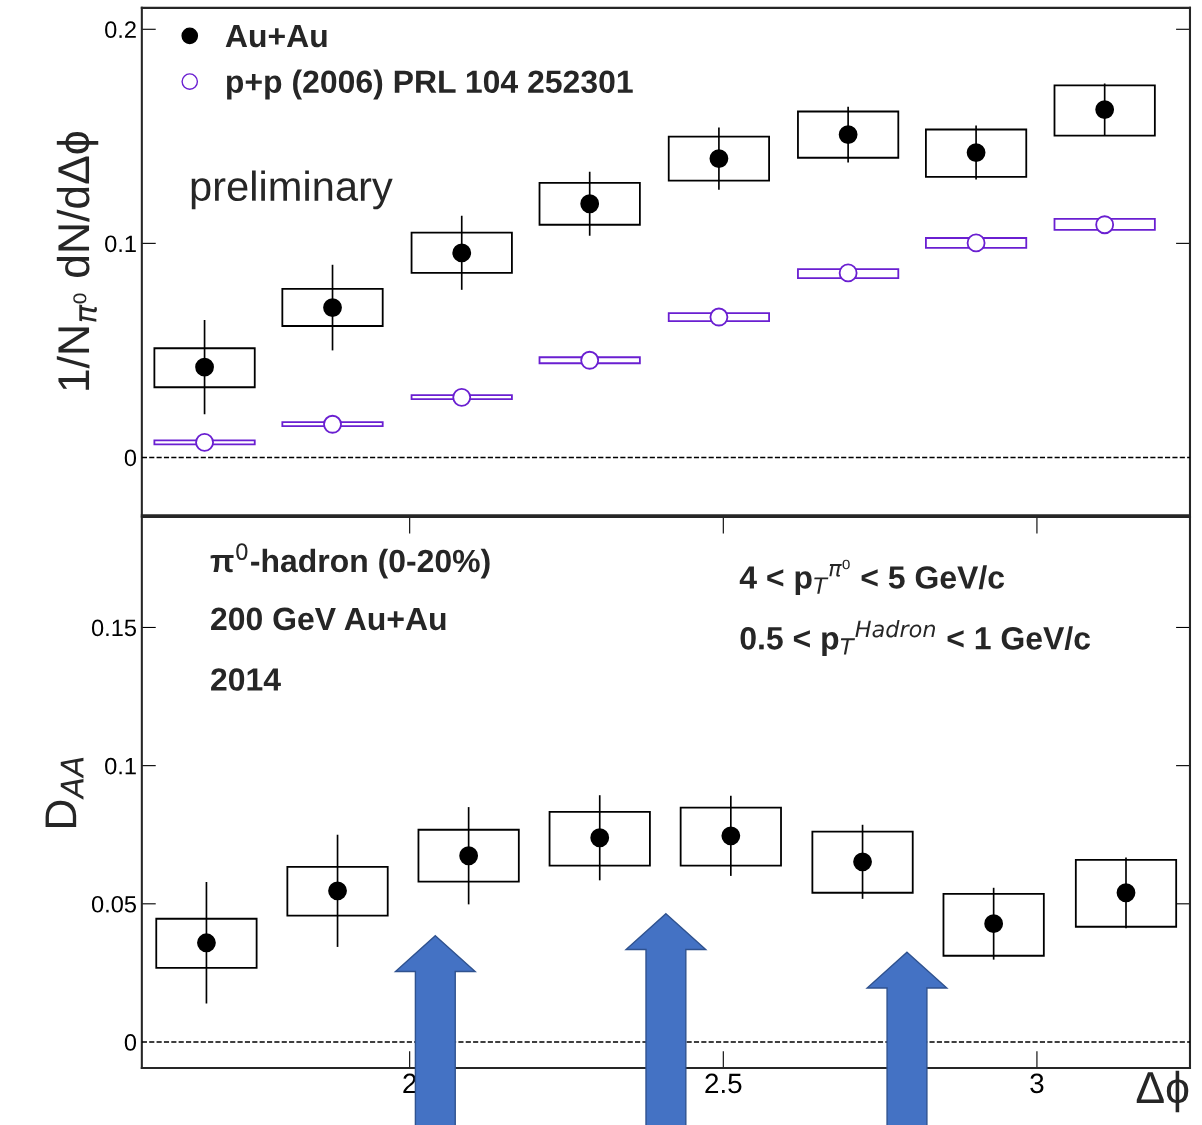  Describe the element at coordinates (430, 84) in the screenshot. I see `legend-label: p+p (2006) PRL 104 252301` at that location.